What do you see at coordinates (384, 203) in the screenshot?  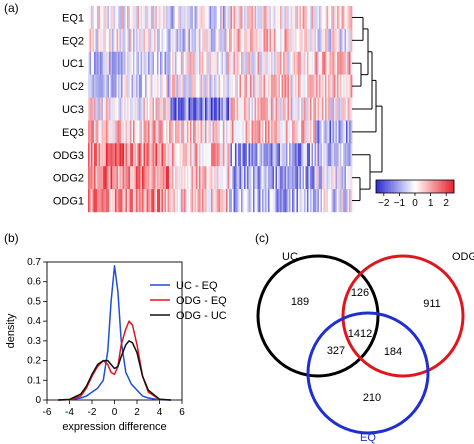 I see `colorbar-tick-label: −2` at bounding box center [384, 203].